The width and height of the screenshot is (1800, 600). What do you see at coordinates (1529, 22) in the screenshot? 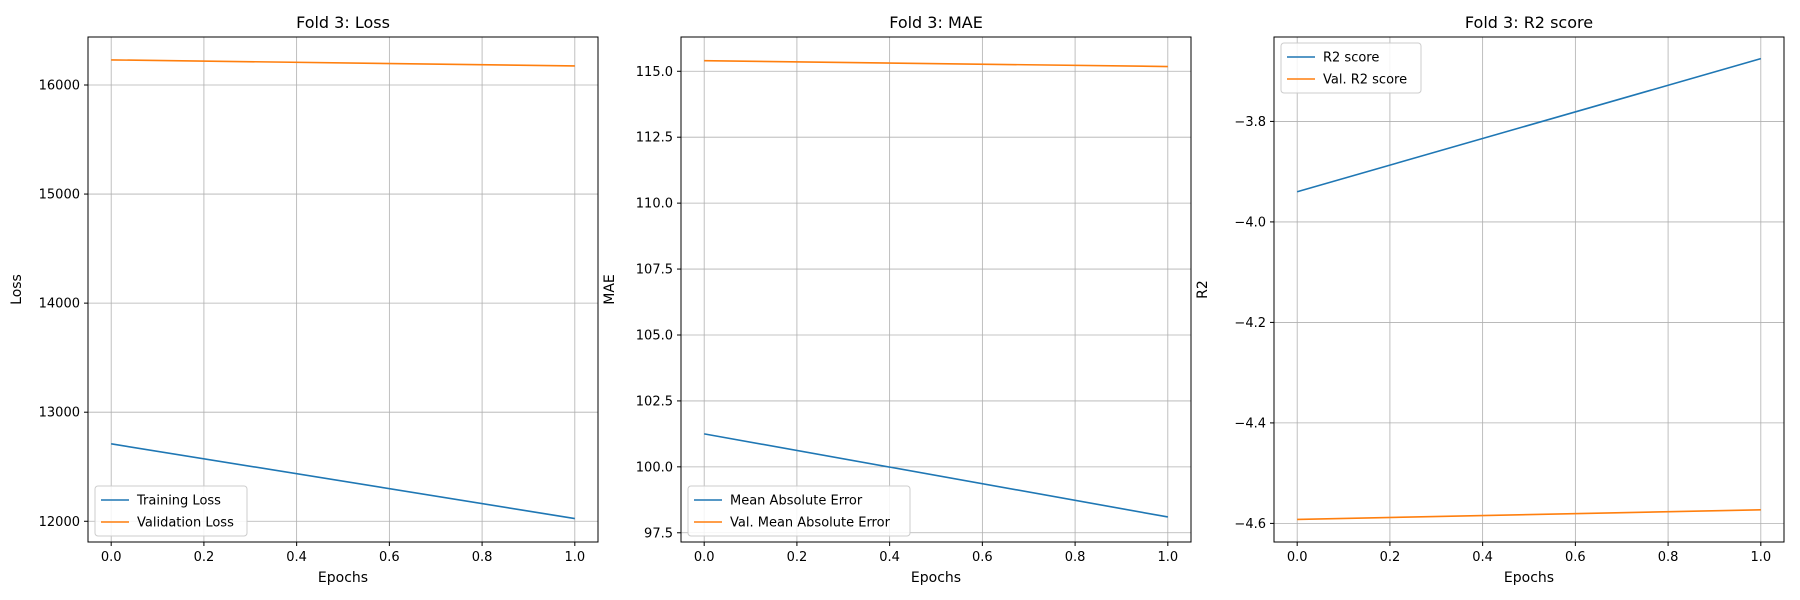
I see `chart-title: Fold 3: R2 score` at bounding box center [1529, 22].